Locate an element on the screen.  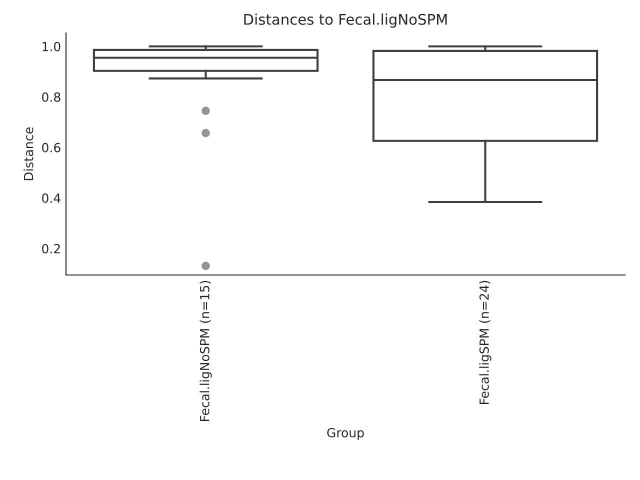
y-tick-label: 0.8 is located at coordinates (51, 97).